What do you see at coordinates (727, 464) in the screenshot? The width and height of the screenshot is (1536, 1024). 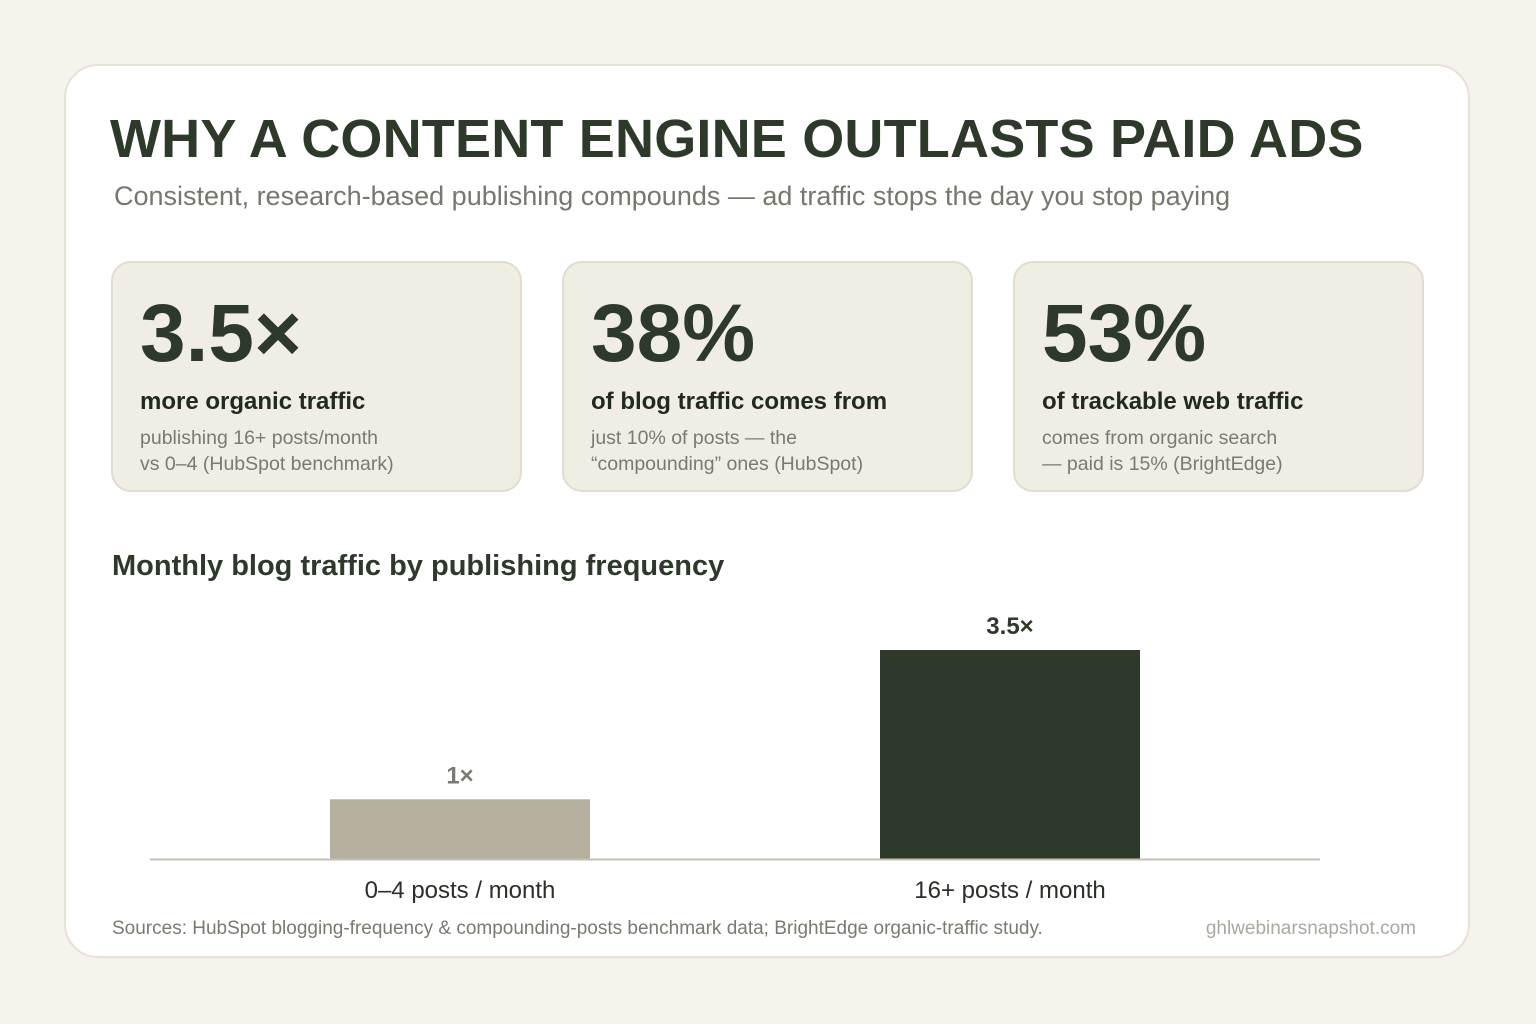 I see `stat-description-line: “compounding” ones (HubSpot)` at bounding box center [727, 464].